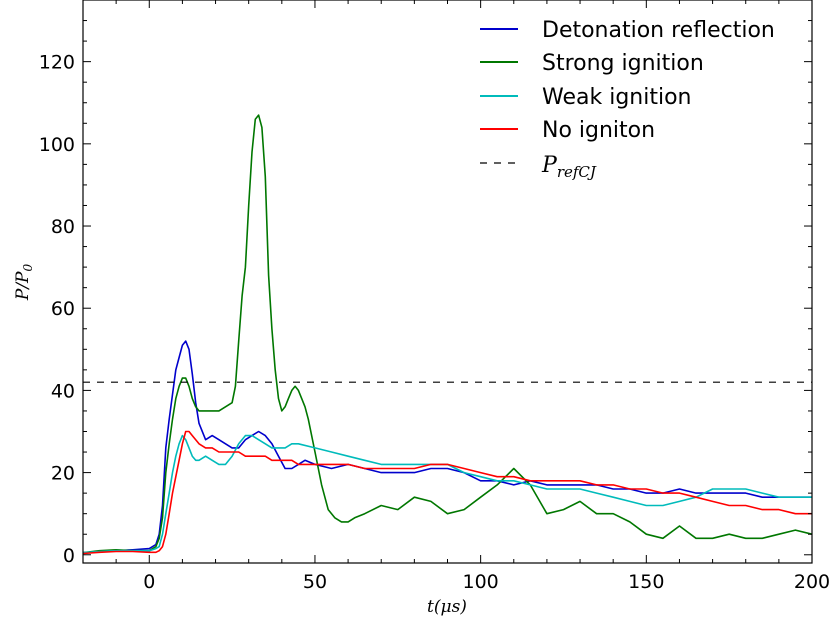 The width and height of the screenshot is (832, 623). I want to click on legend-label-weak: Weak ignition, so click(617, 97).